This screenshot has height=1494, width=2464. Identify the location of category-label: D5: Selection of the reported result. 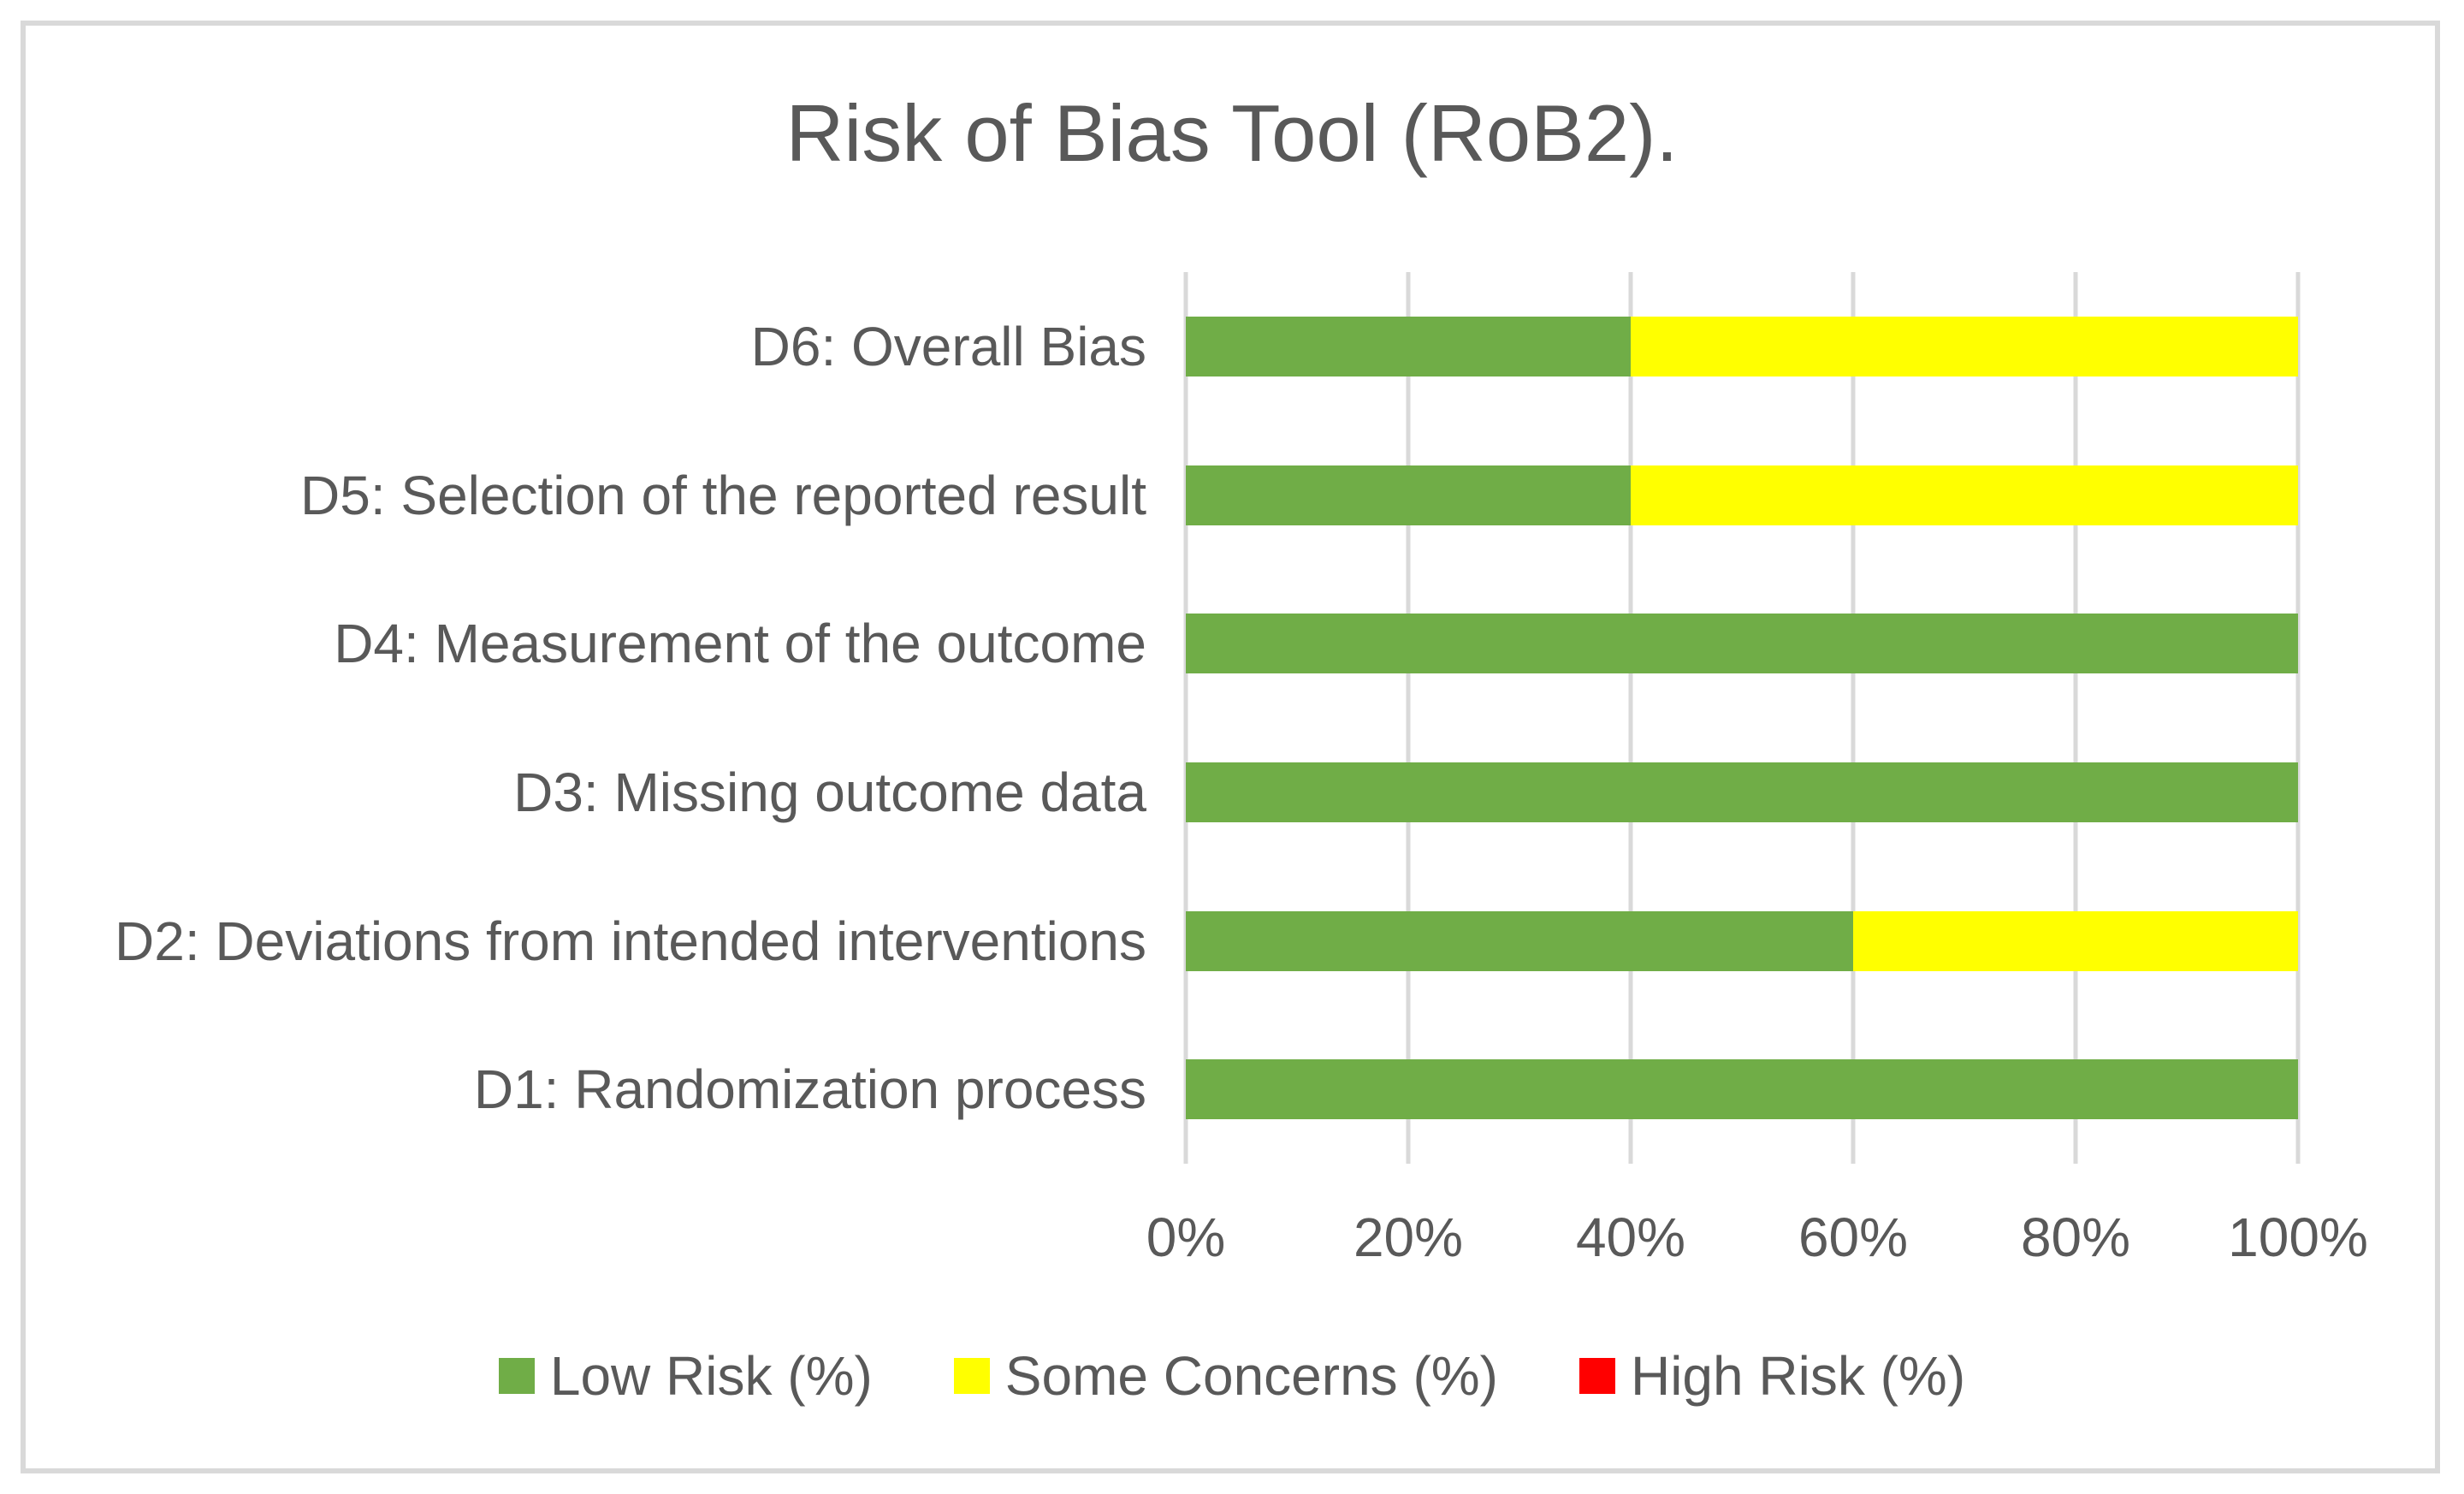
(723, 495).